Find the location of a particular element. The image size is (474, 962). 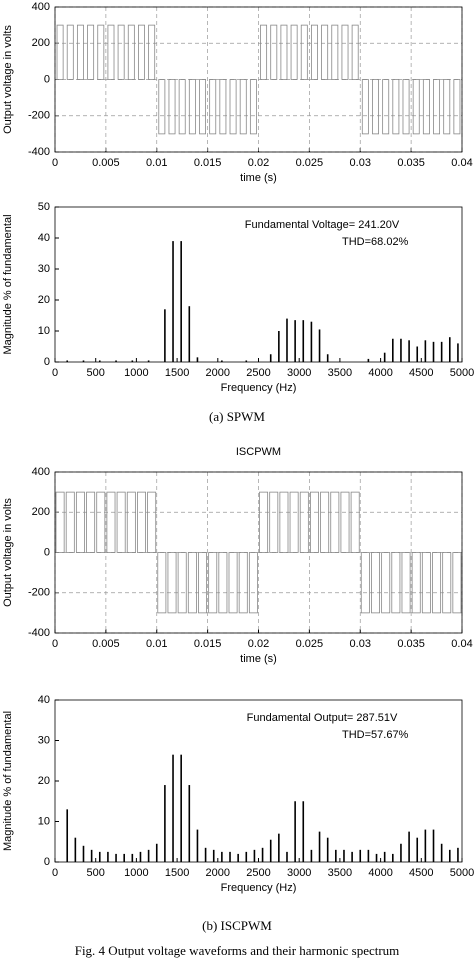

x-tick-label: 0.04 is located at coordinates (461, 644).